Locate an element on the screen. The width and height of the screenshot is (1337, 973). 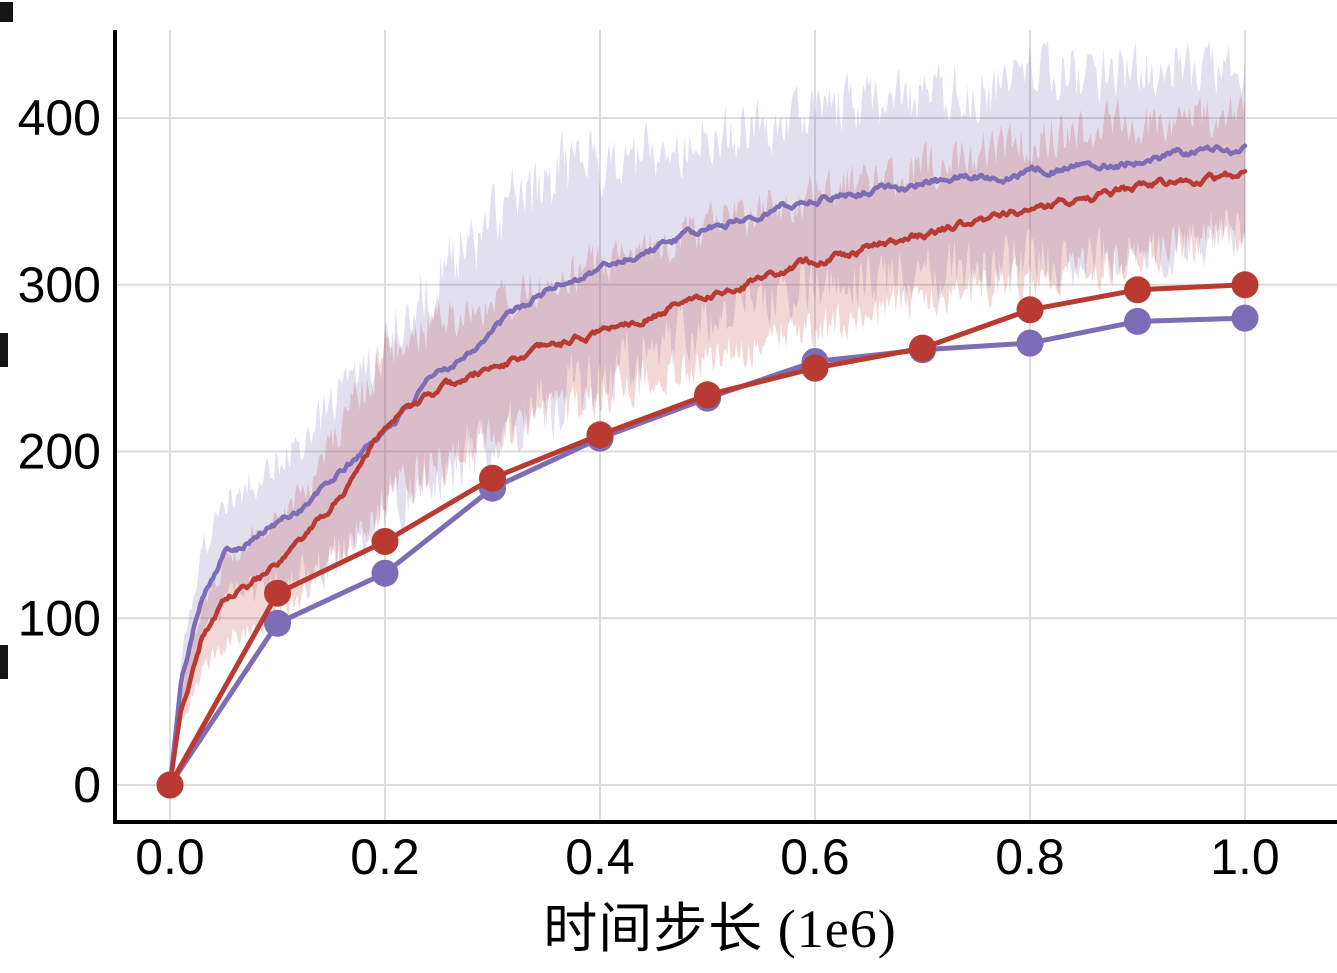
y-tick-label: 0 is located at coordinates (87, 785).